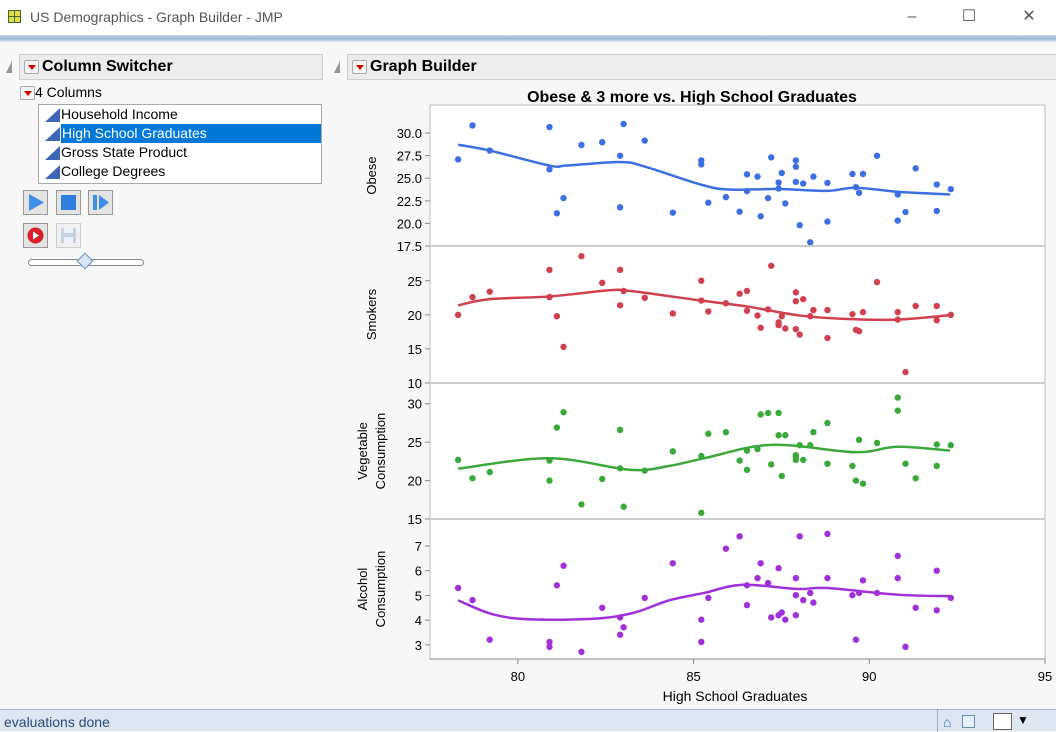  I want to click on column-switcher-menu-icon, so click(31, 66).